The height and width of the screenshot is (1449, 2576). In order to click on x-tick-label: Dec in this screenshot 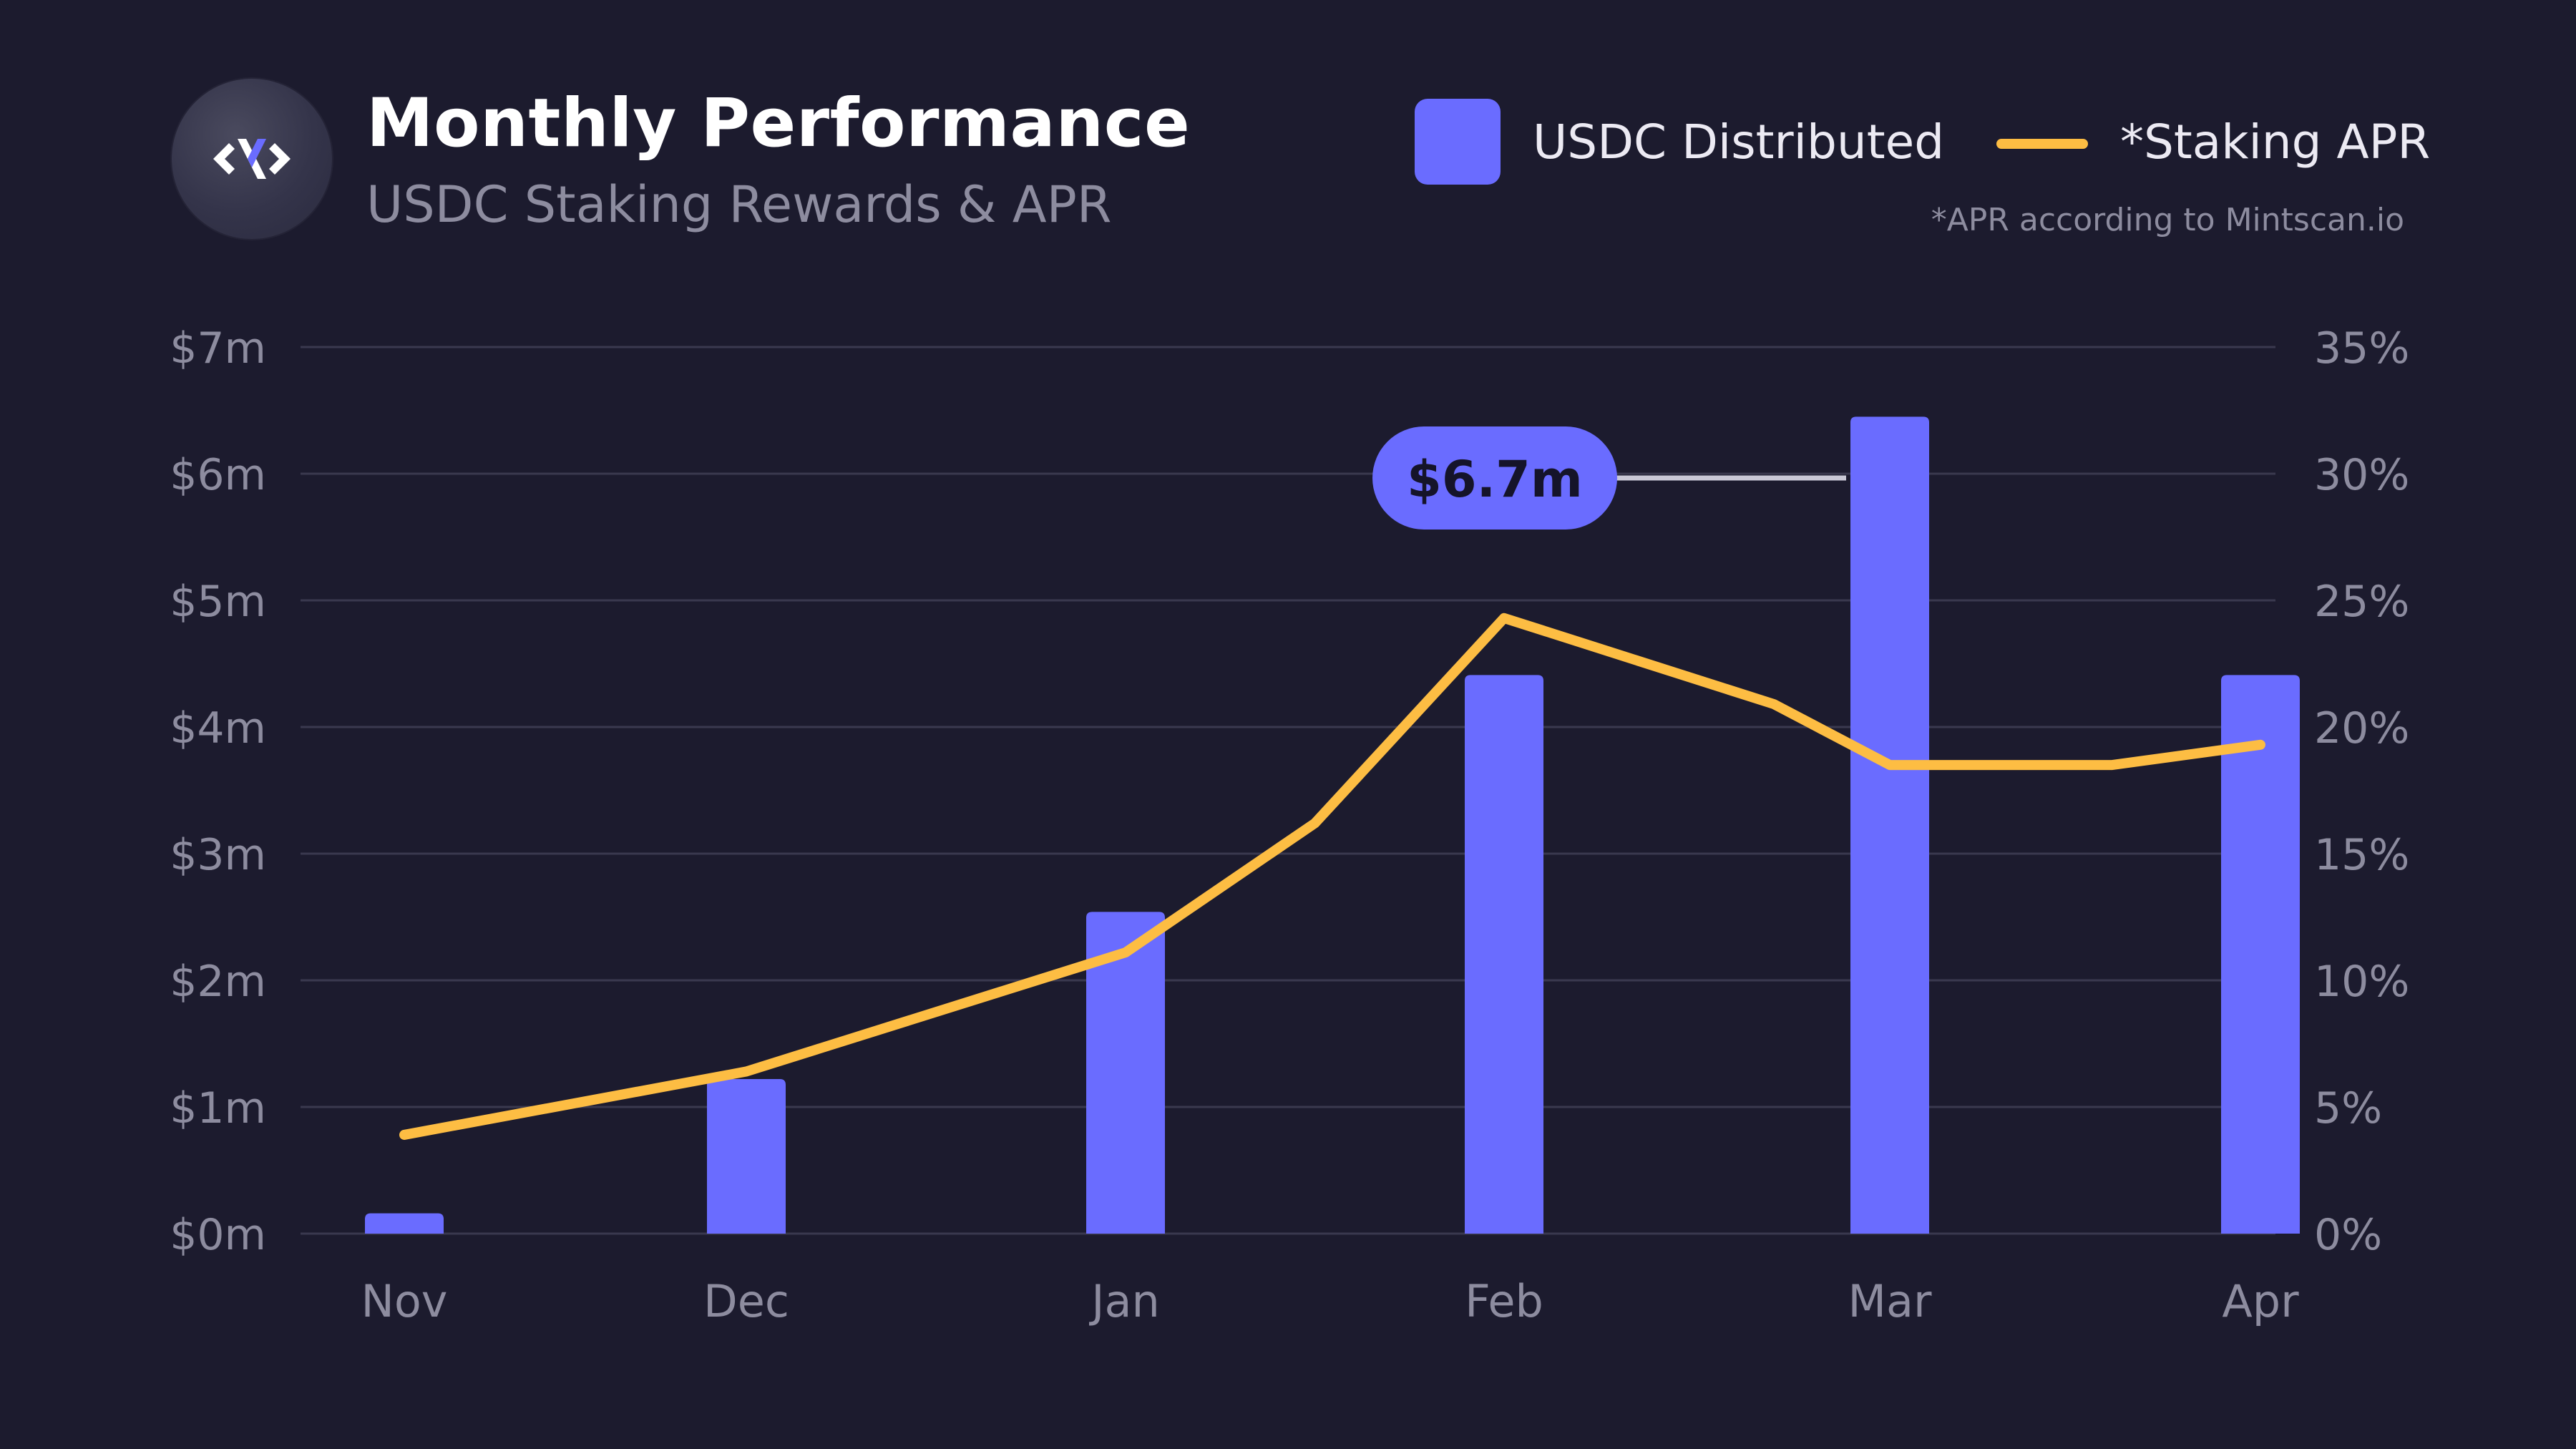, I will do `click(746, 1301)`.